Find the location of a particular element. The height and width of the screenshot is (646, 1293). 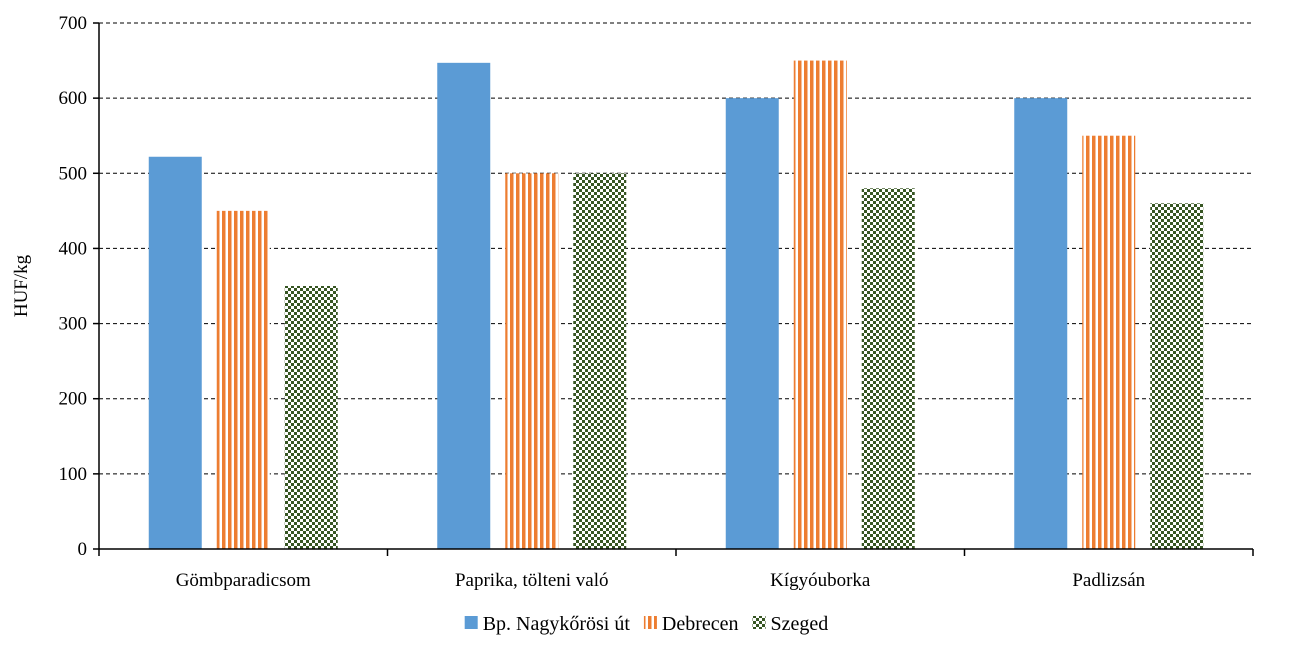

y-tick-label: 700 is located at coordinates (73, 23).